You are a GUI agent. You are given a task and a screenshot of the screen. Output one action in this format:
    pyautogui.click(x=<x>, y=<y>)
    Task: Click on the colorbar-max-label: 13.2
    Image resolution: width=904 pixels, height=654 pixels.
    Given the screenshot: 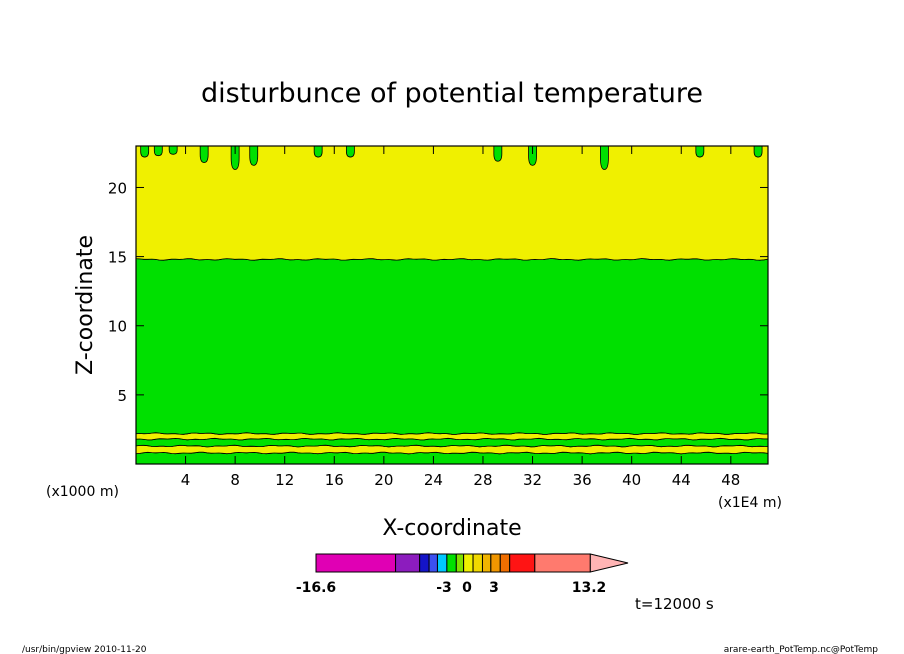 What is the action you would take?
    pyautogui.click(x=589, y=588)
    